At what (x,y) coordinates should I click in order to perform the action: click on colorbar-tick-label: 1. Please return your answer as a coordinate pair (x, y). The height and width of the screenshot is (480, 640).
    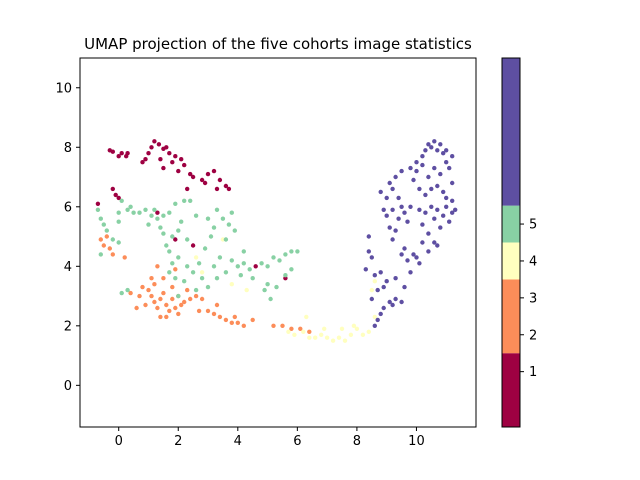
    Looking at the image, I should click on (533, 372).